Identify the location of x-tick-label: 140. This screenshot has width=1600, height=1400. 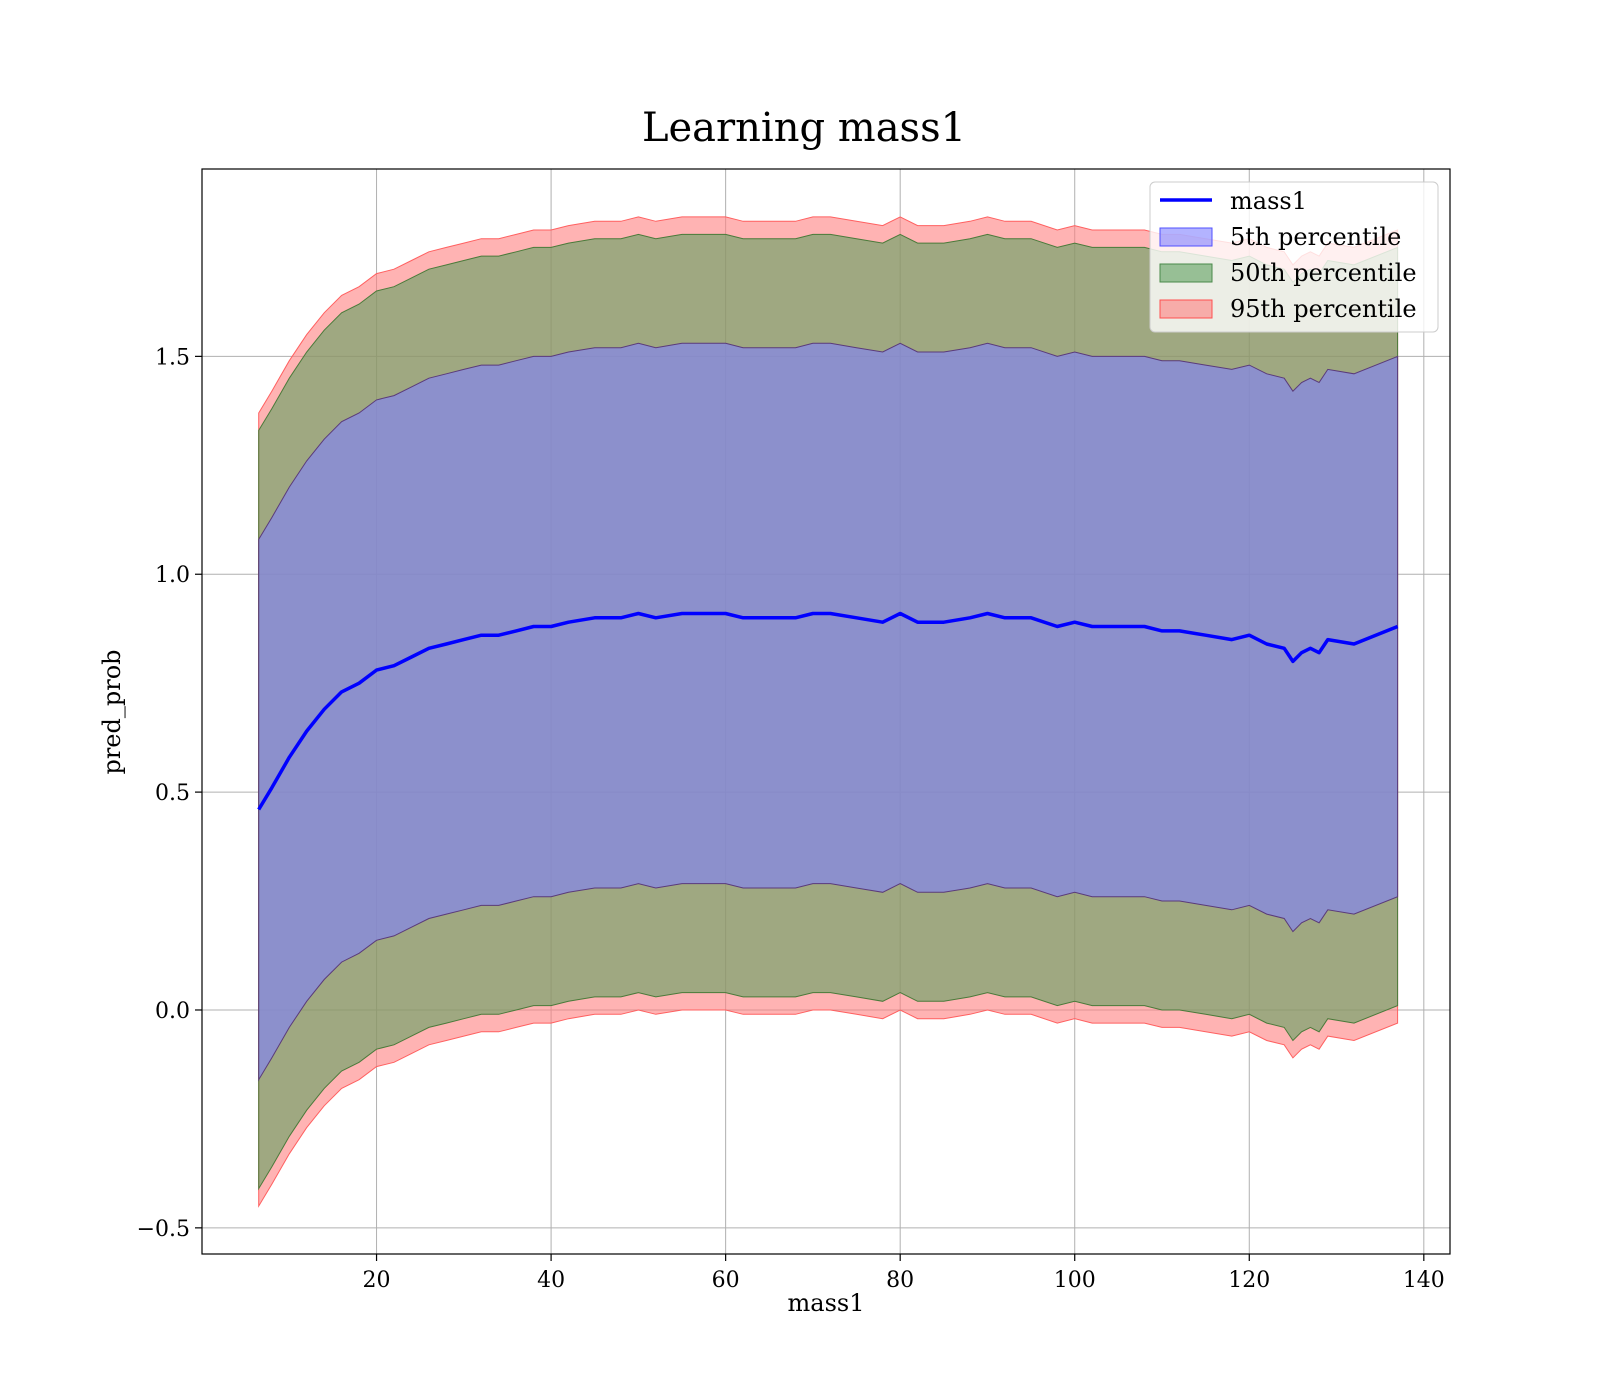
(1424, 1280).